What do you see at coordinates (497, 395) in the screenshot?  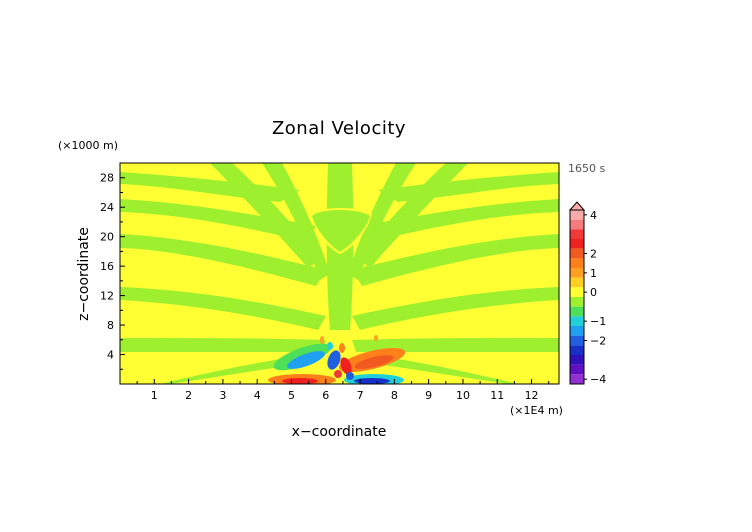 I see `x-tick-label: 11` at bounding box center [497, 395].